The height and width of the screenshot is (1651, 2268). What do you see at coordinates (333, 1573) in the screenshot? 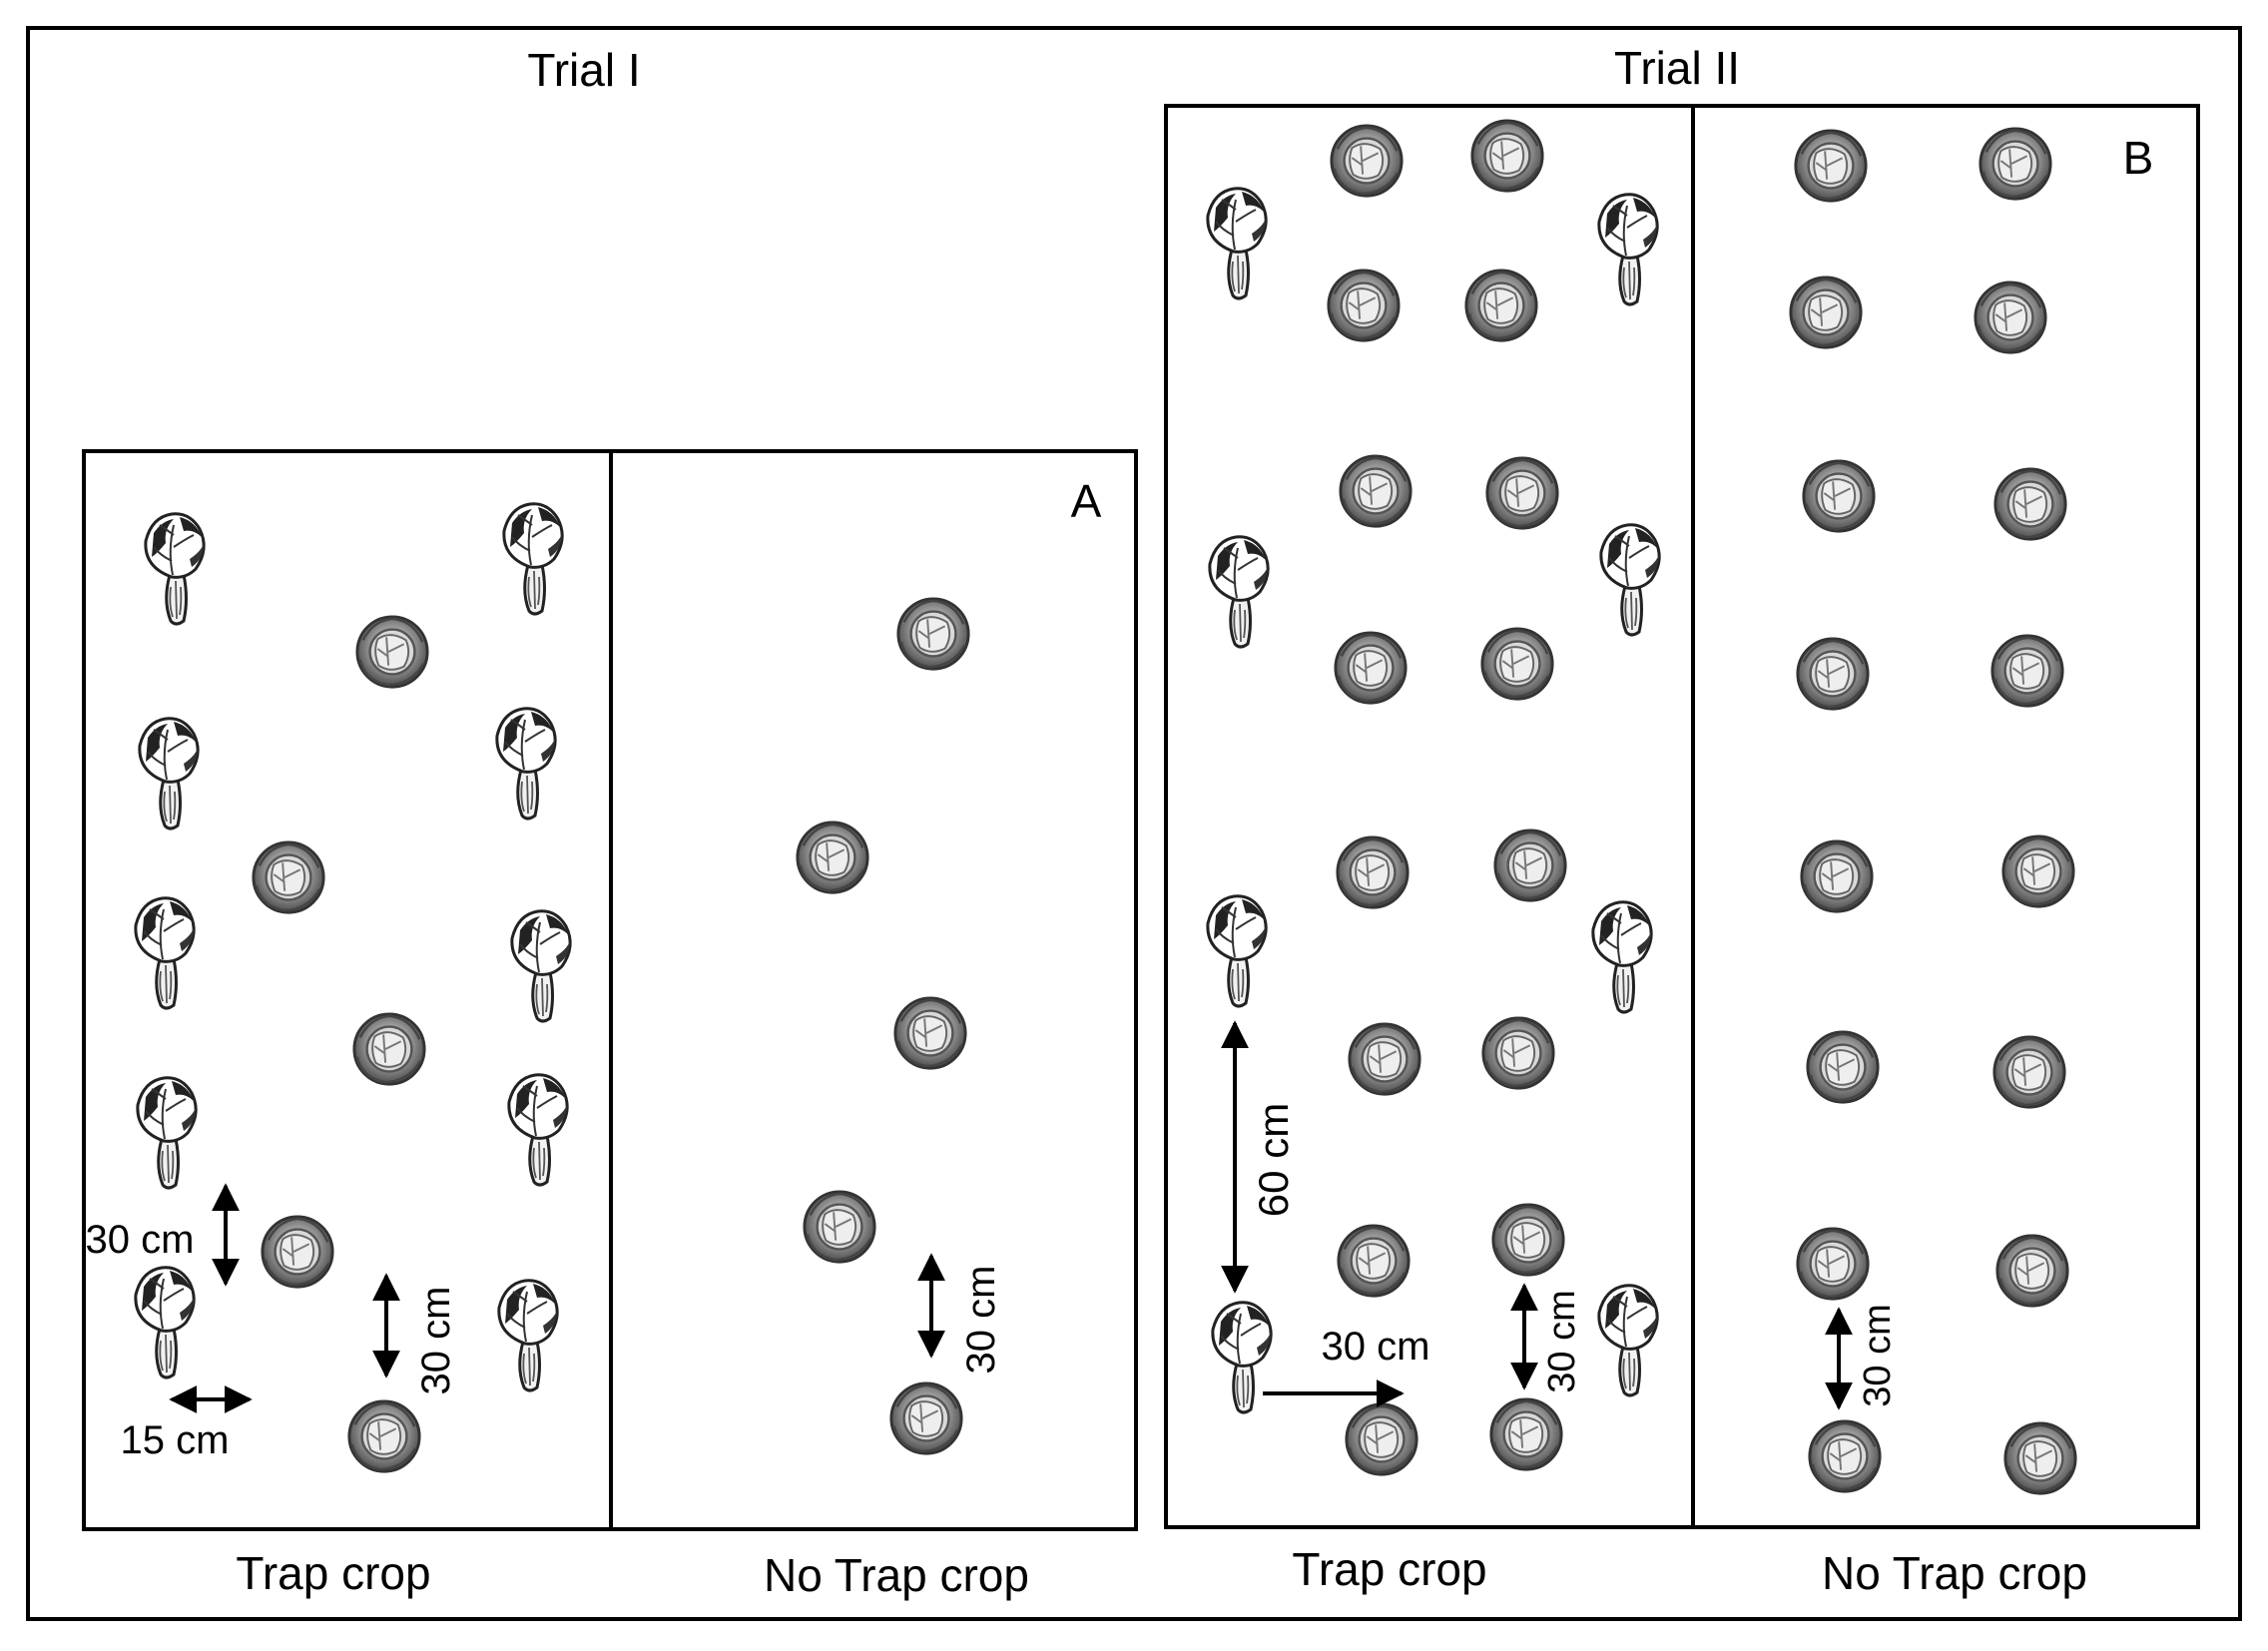
I see `trial-1-trap-crop-label: Trap crop` at bounding box center [333, 1573].